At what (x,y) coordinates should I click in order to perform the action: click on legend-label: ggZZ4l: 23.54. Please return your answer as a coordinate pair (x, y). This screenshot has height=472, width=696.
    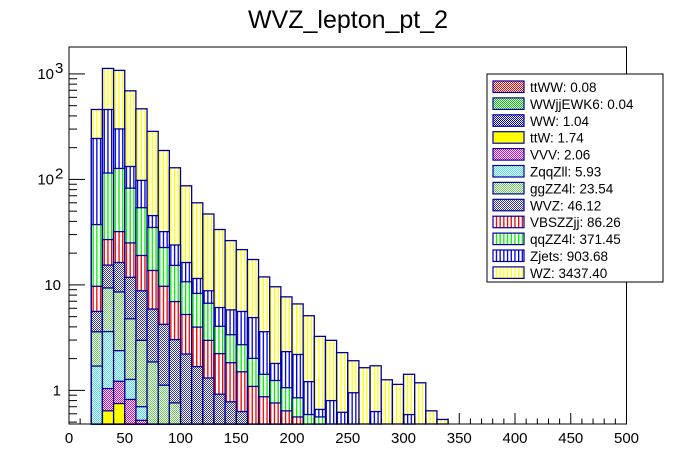
    Looking at the image, I should click on (572, 188).